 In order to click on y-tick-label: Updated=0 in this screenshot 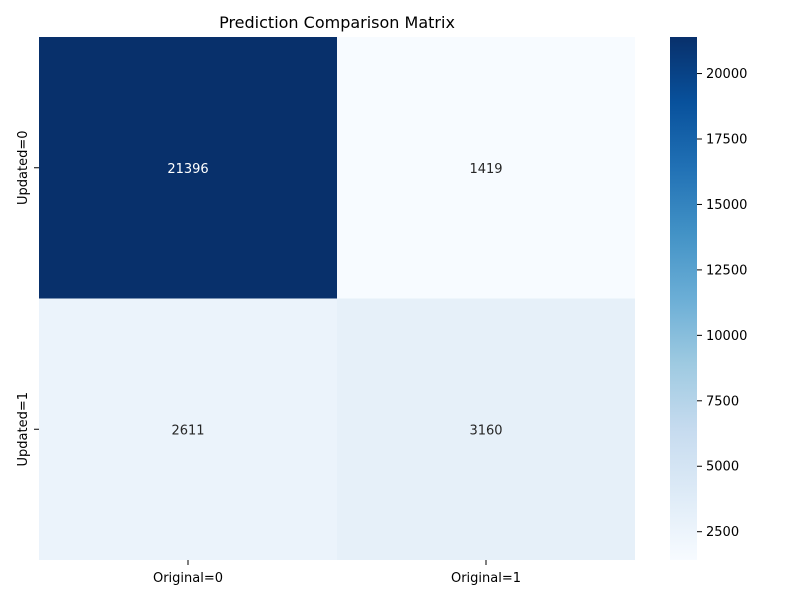, I will do `click(23, 168)`.